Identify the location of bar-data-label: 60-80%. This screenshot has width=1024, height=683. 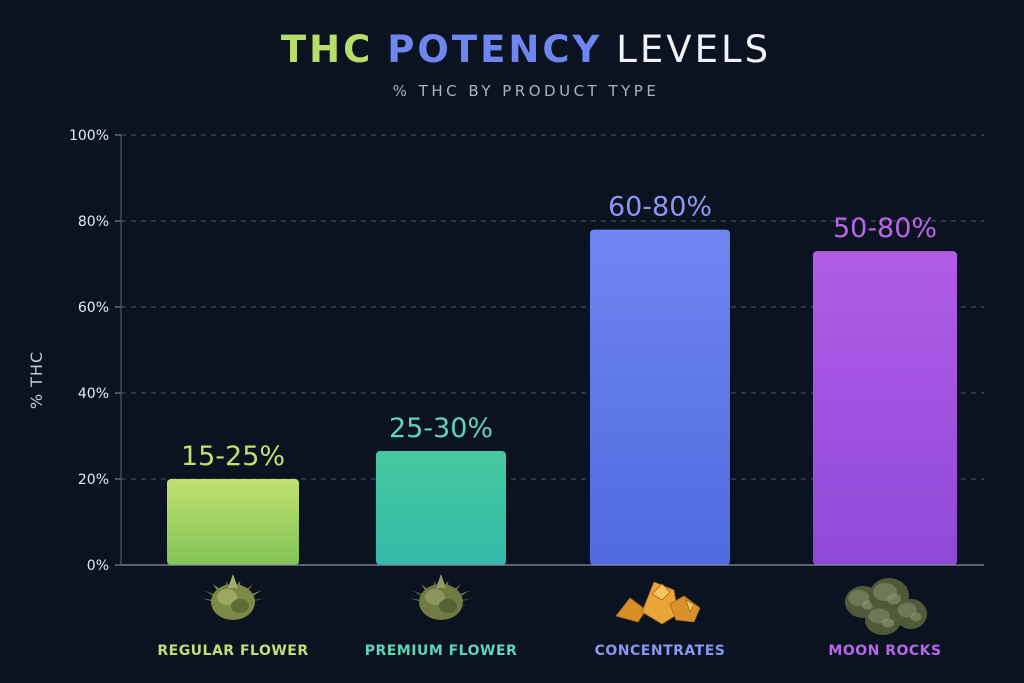
(660, 207).